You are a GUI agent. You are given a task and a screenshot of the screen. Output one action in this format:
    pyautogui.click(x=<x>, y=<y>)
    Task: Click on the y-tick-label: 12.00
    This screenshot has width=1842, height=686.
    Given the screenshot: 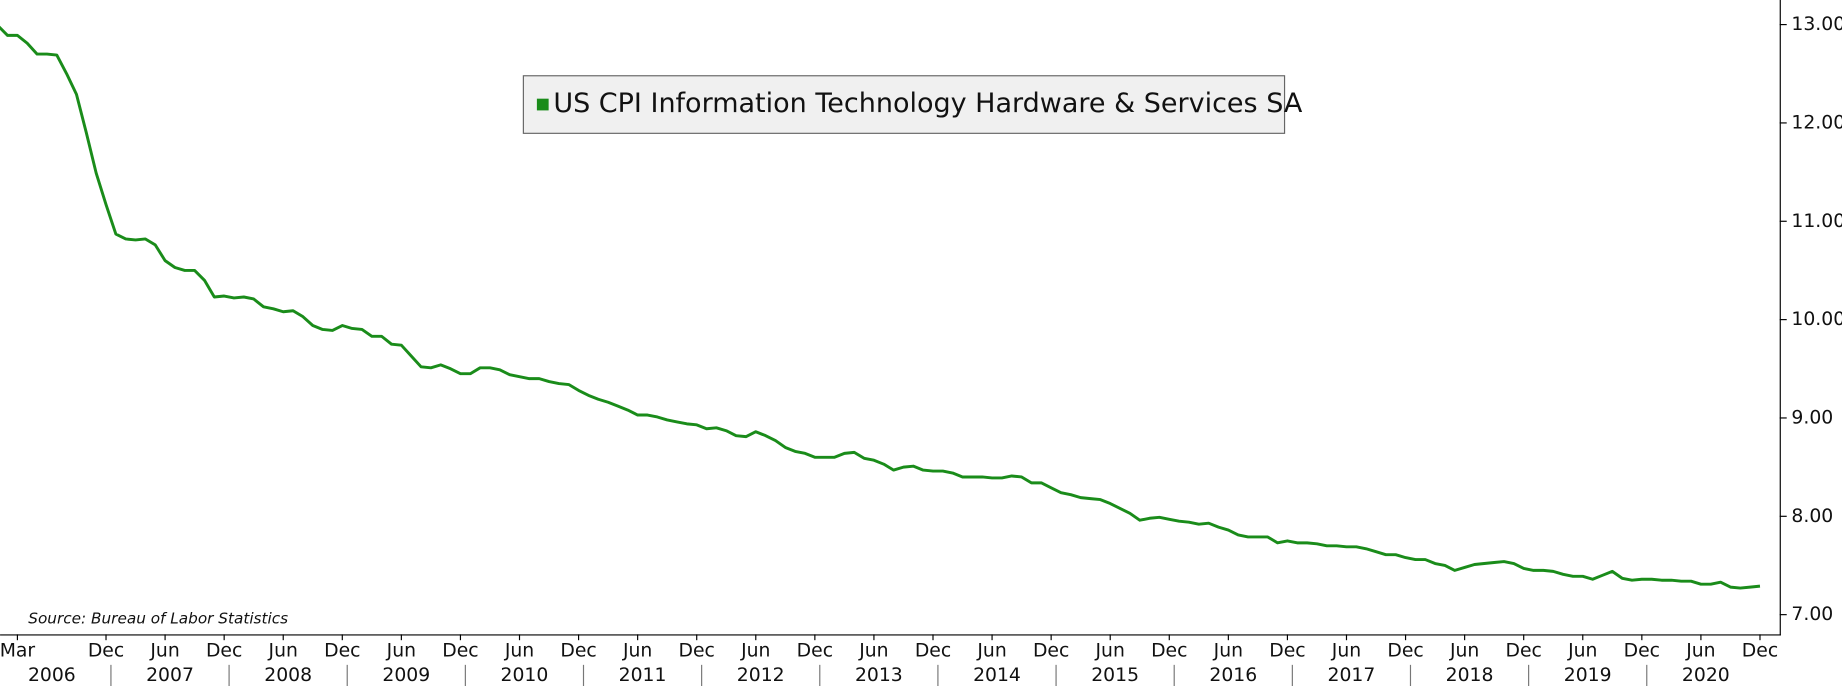 What is the action you would take?
    pyautogui.click(x=1816, y=122)
    